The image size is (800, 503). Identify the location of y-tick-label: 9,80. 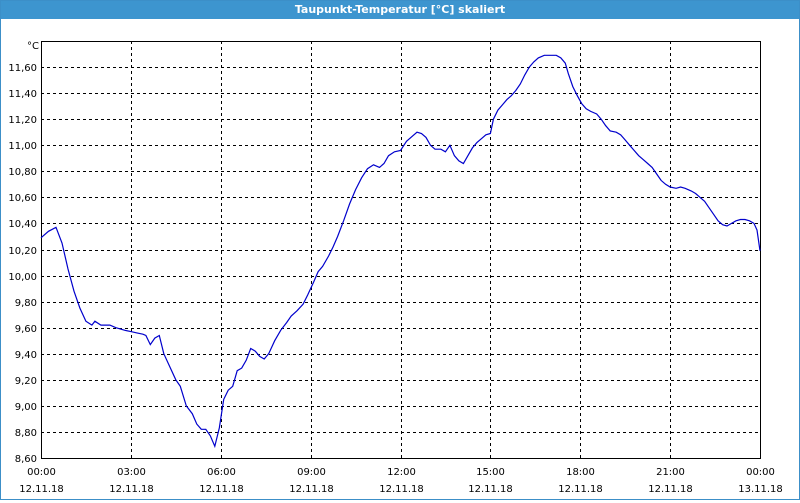
(26, 303).